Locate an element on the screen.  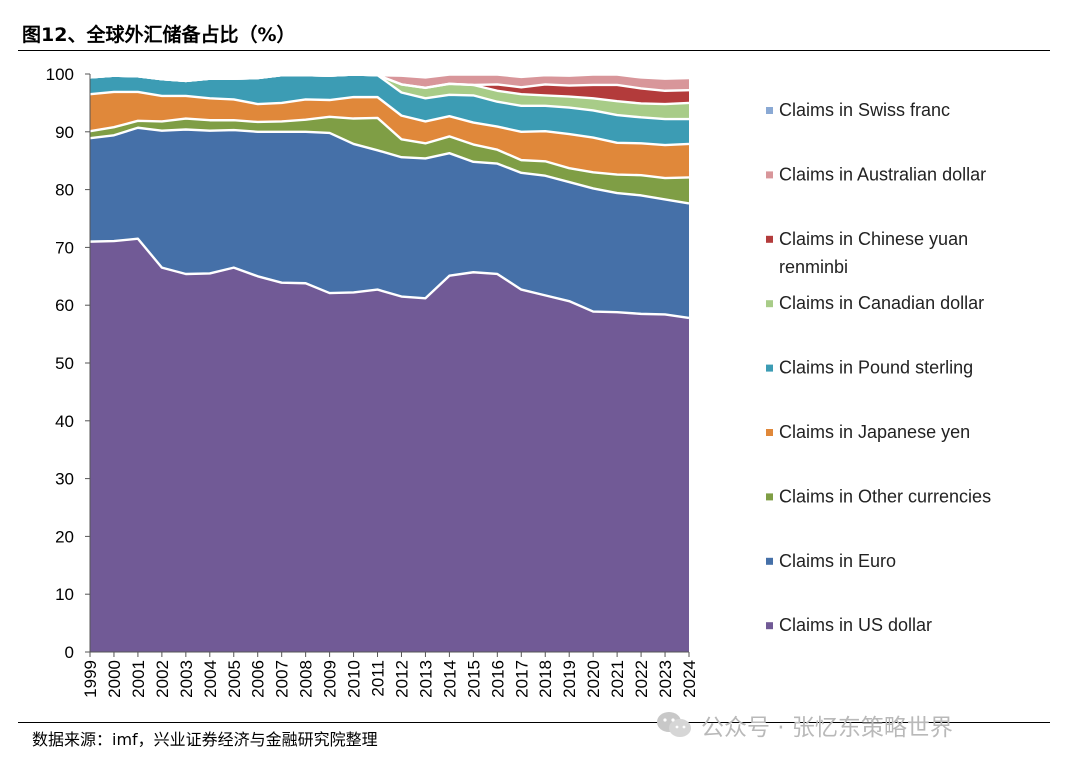
area-claims-in-pound-sterling is located at coordinates (389, 110).